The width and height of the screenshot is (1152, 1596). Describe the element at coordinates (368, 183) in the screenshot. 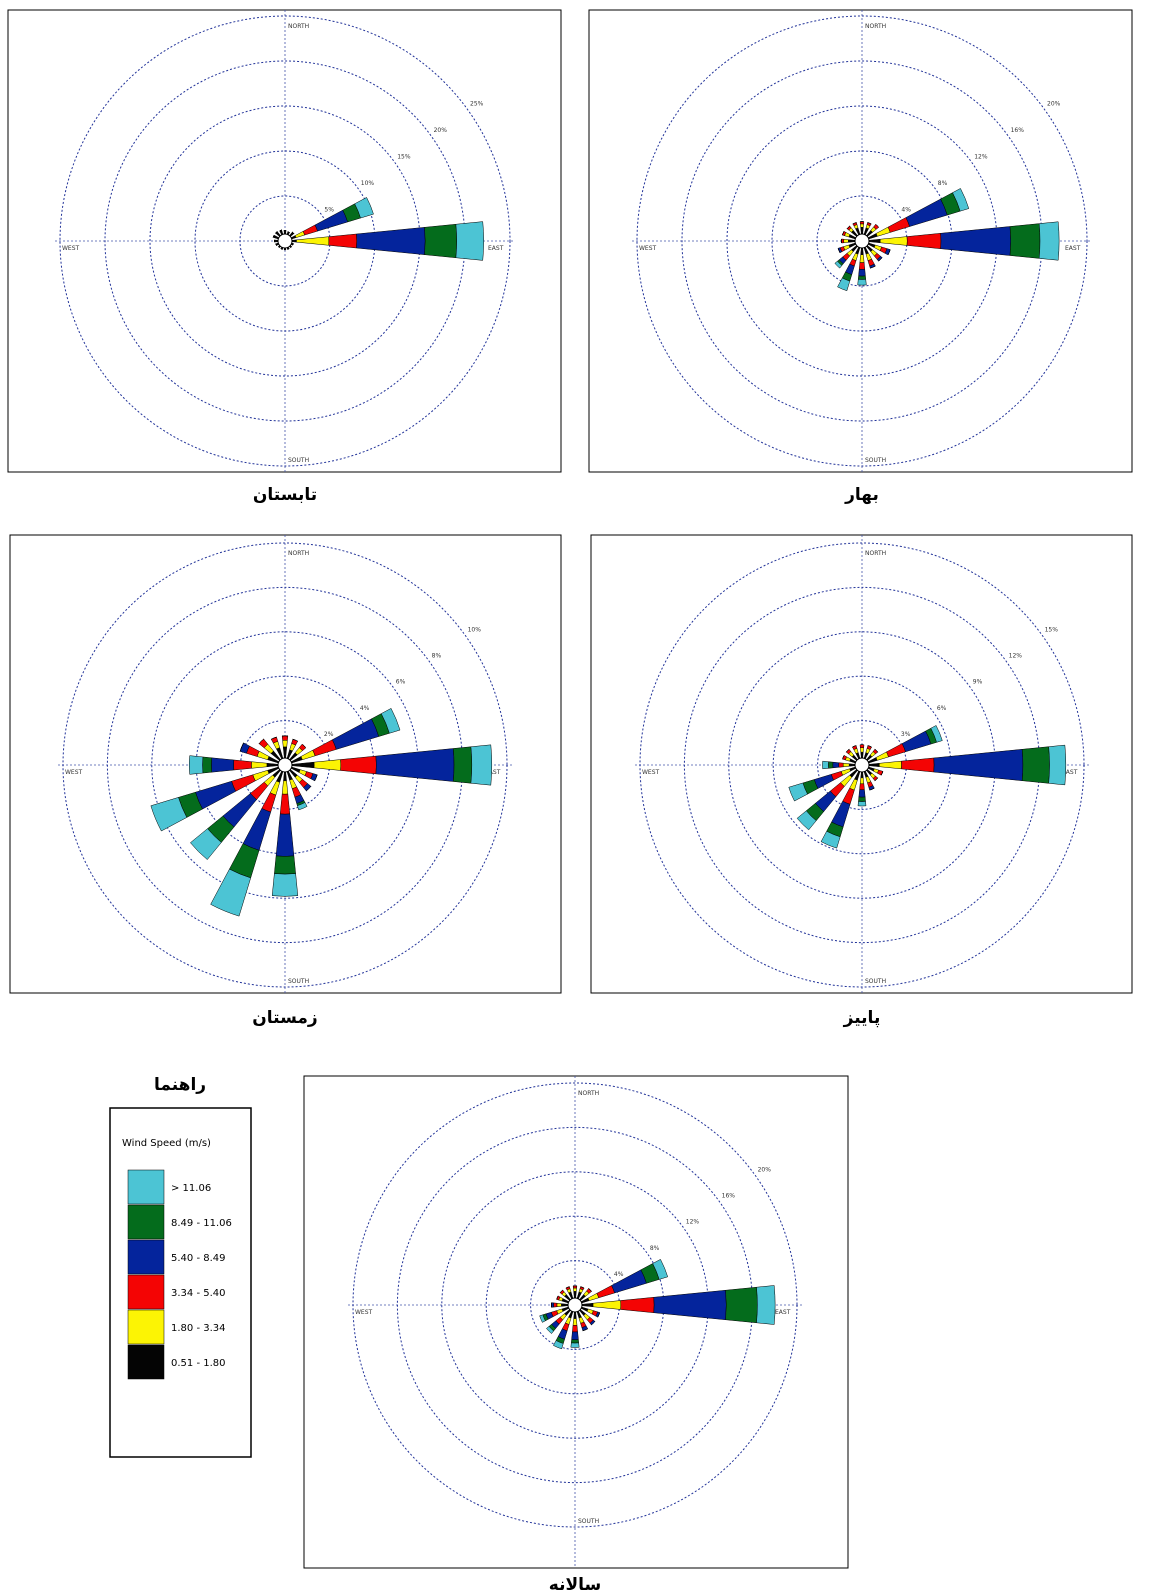

I see `ring-label: 10%` at that location.